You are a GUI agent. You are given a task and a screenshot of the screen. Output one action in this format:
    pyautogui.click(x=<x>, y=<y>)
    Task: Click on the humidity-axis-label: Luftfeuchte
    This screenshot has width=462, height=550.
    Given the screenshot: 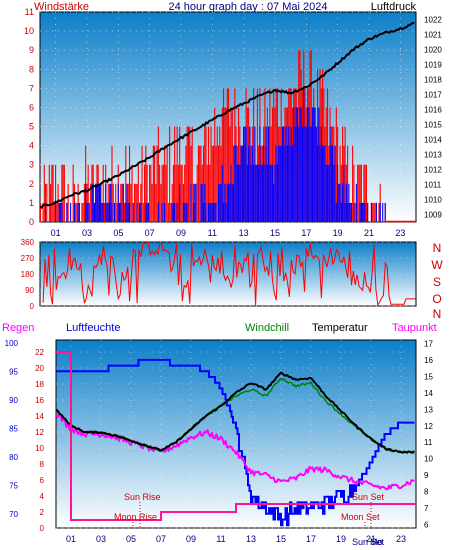 What is the action you would take?
    pyautogui.click(x=93, y=328)
    